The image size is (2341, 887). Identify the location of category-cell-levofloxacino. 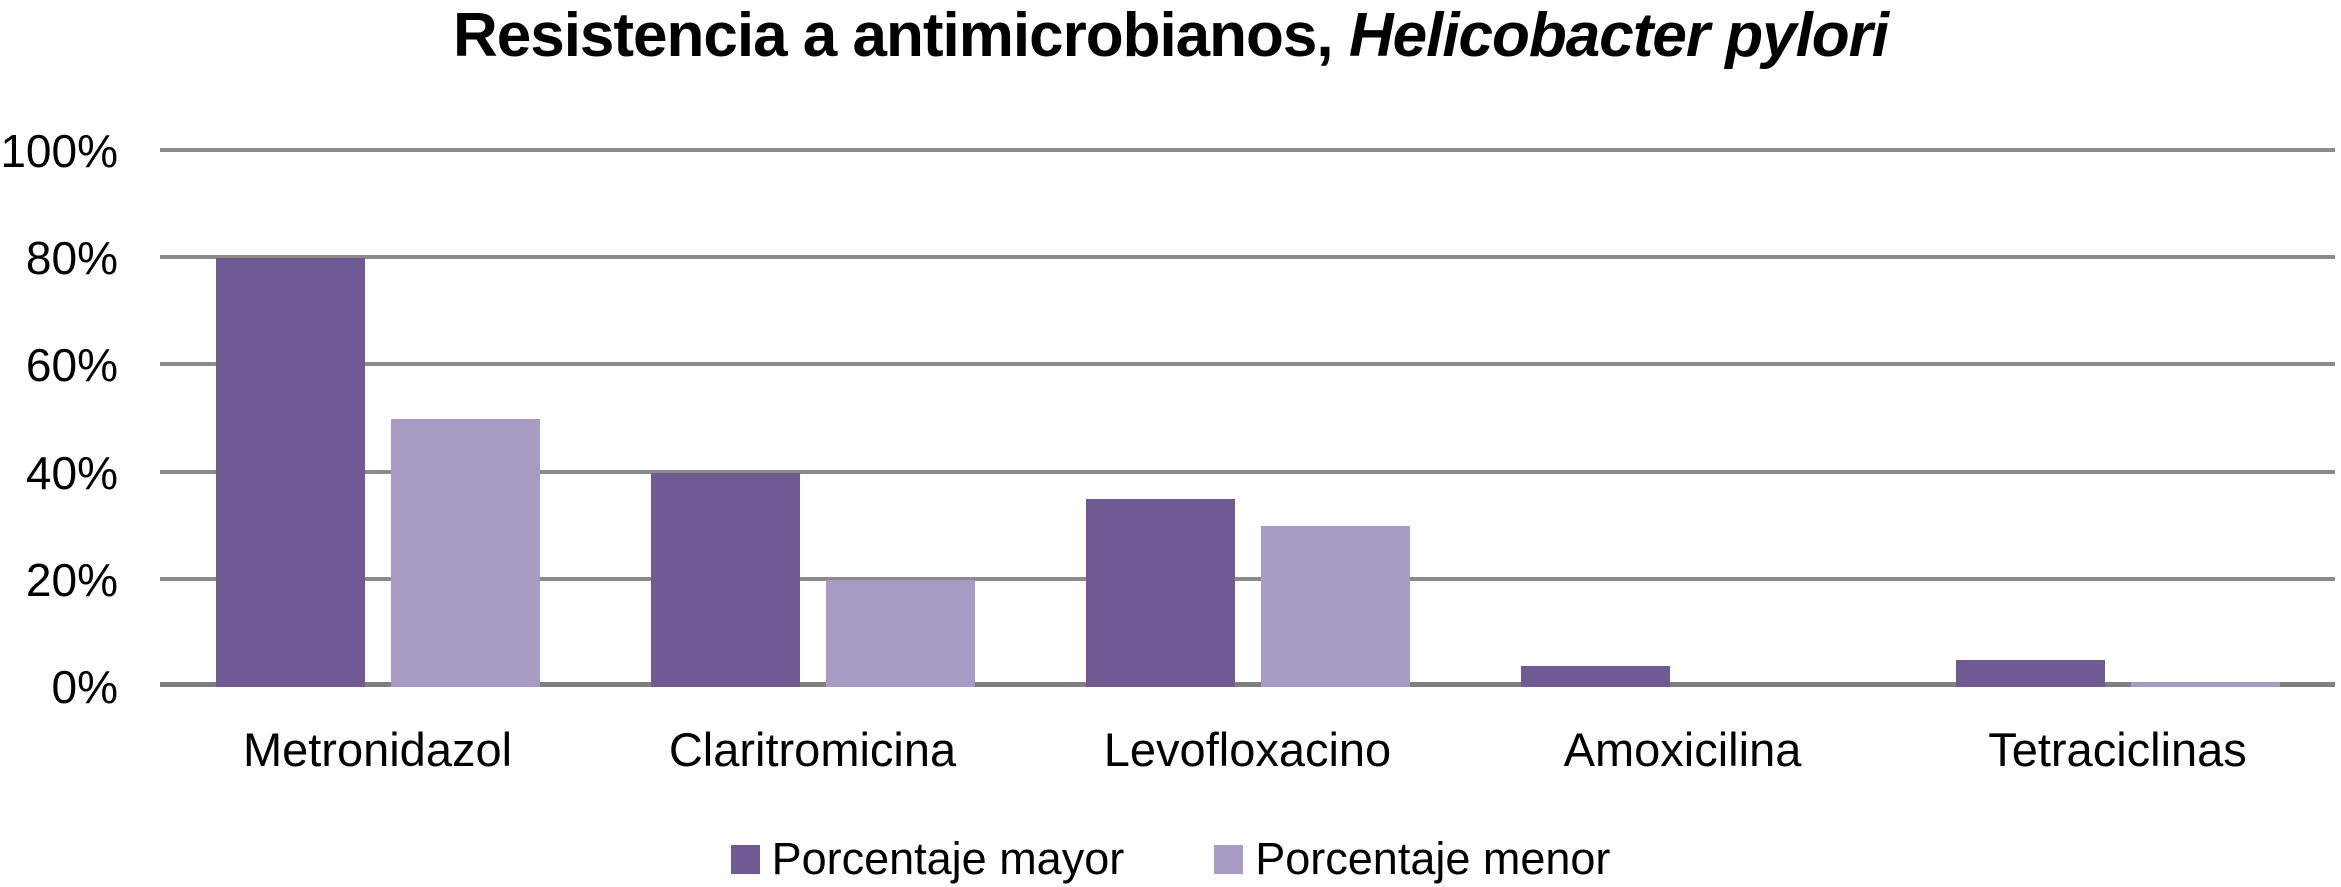
(1247, 419).